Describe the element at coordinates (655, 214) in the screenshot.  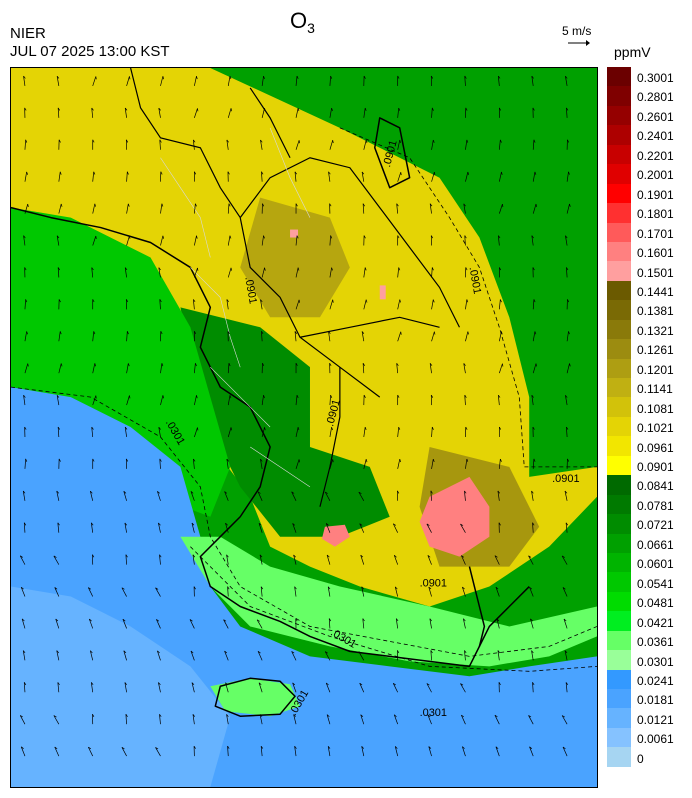
I see `legend-label: 0.1801` at that location.